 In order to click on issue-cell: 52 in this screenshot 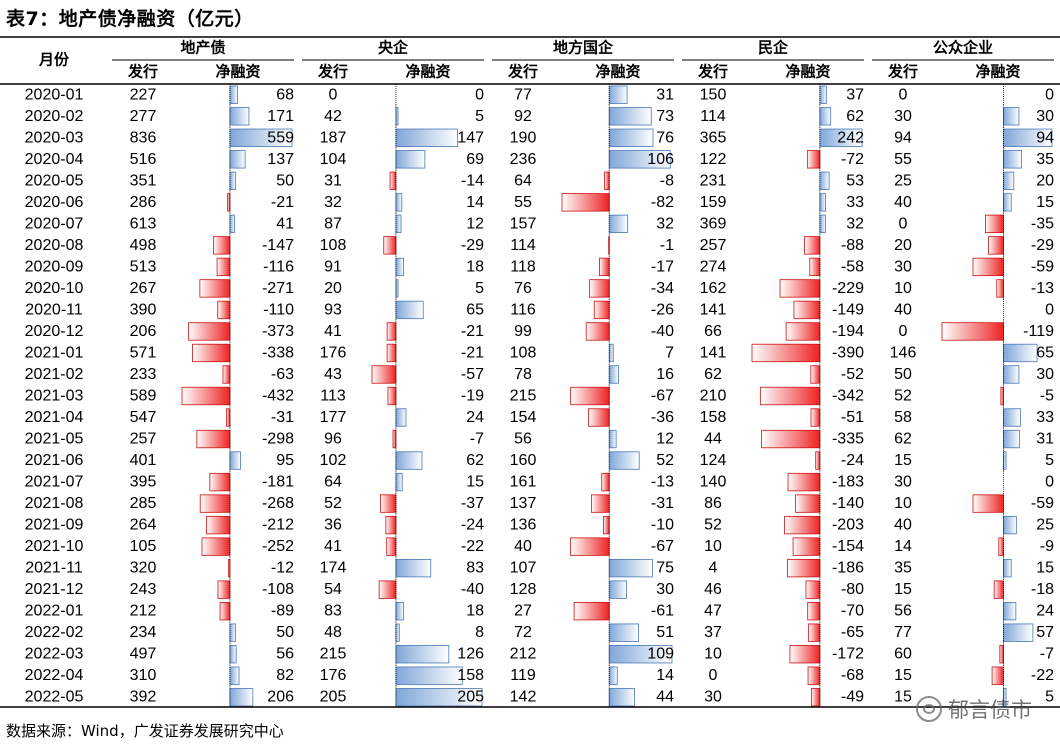, I will do `click(333, 503)`.